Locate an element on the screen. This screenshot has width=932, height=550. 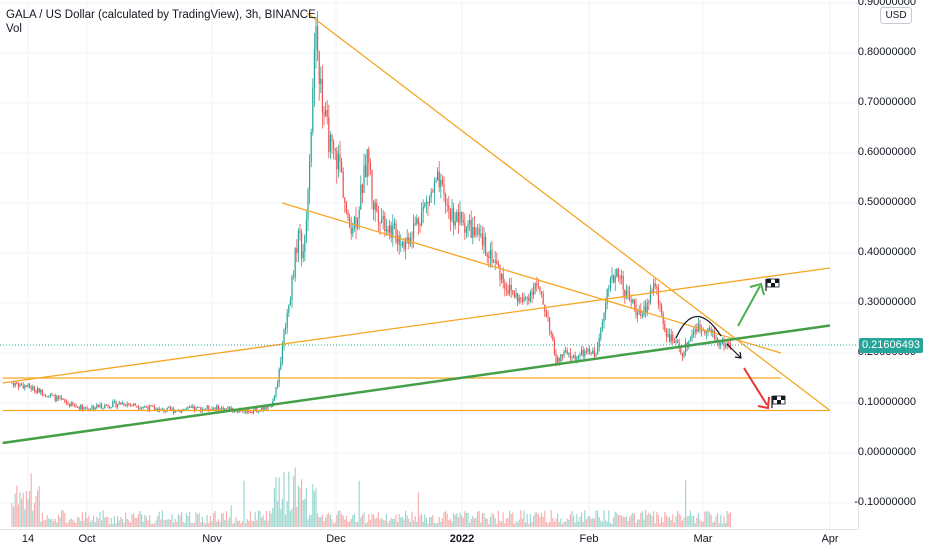
rounded-top-arc is located at coordinates (698, 327).